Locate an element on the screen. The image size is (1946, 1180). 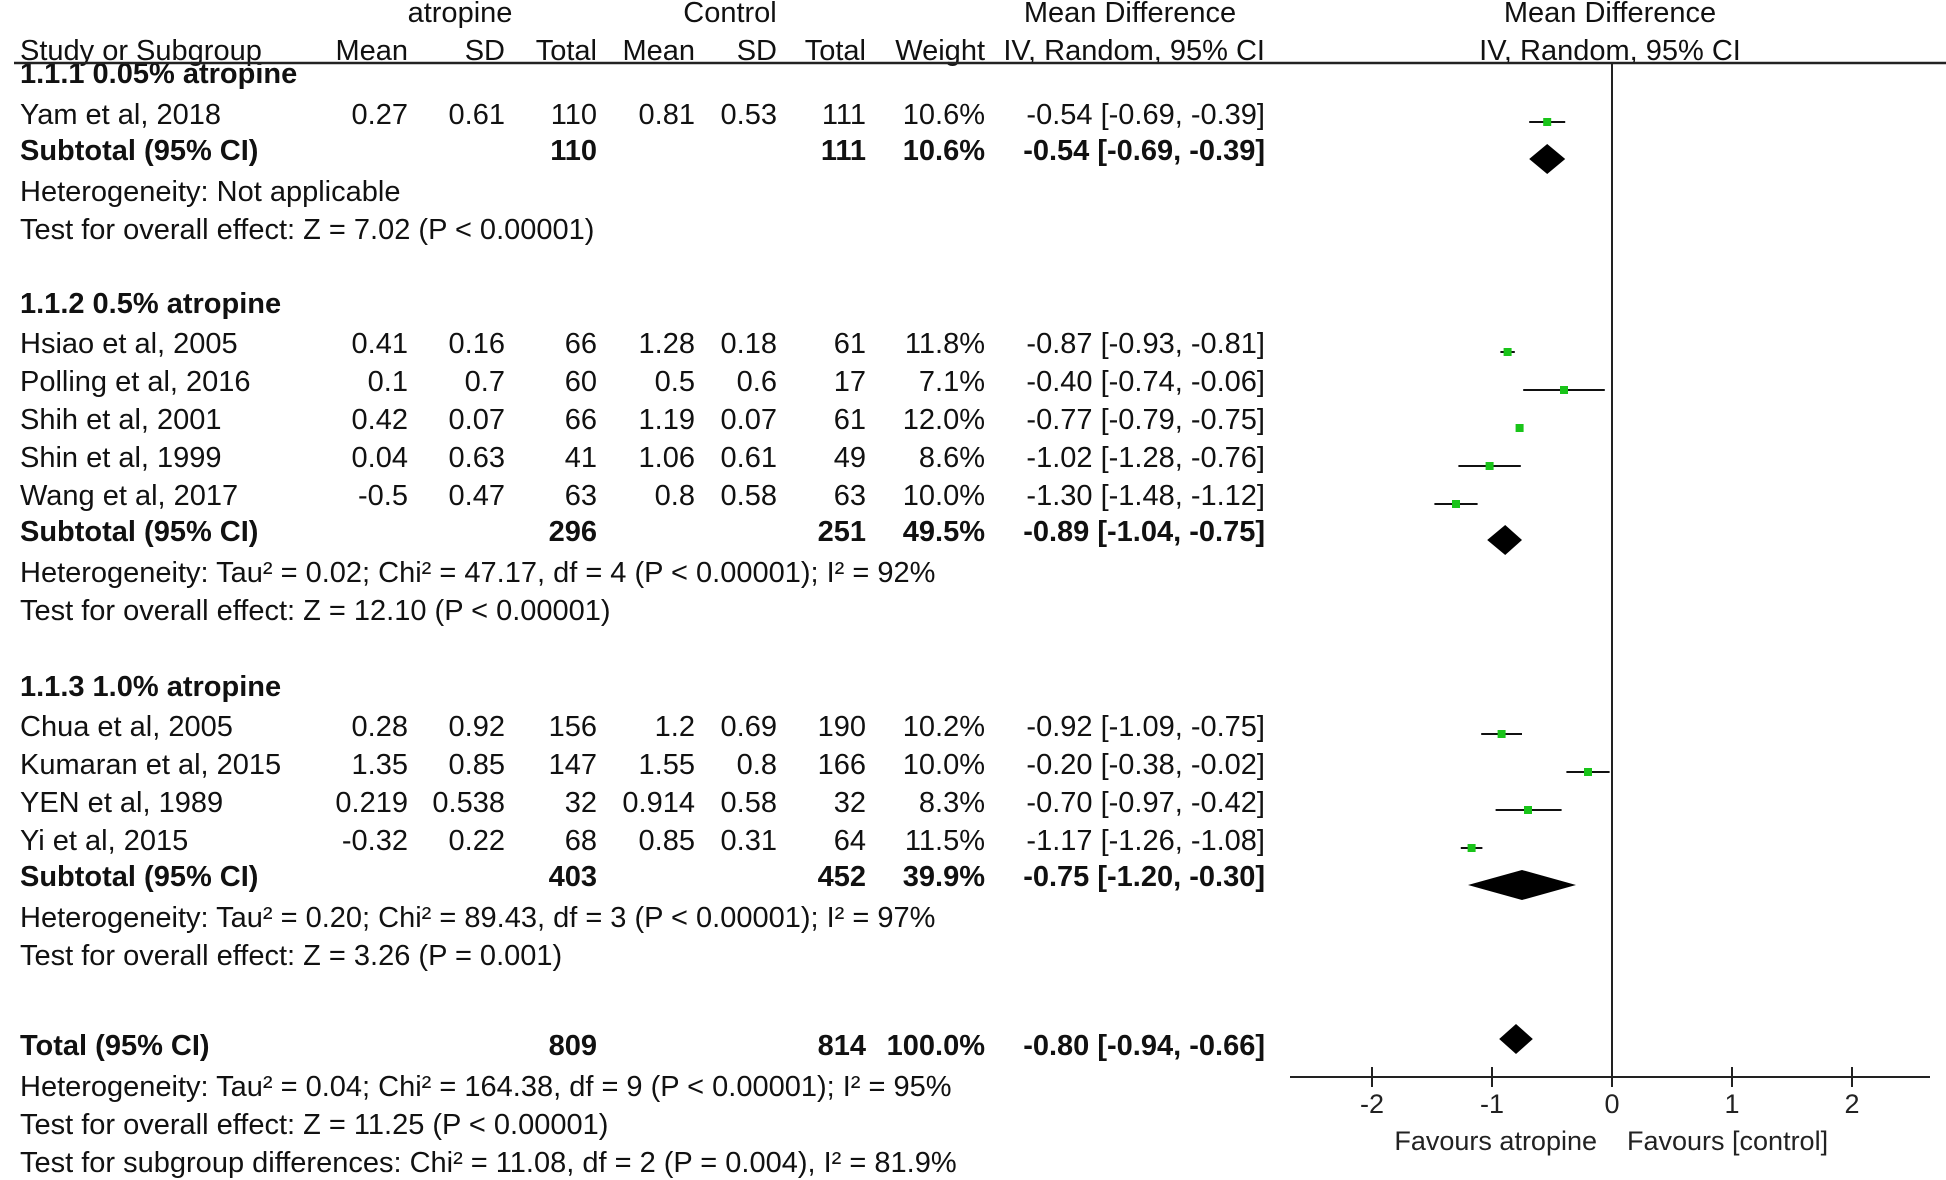
total-total2: 814 is located at coordinates (841, 1046).